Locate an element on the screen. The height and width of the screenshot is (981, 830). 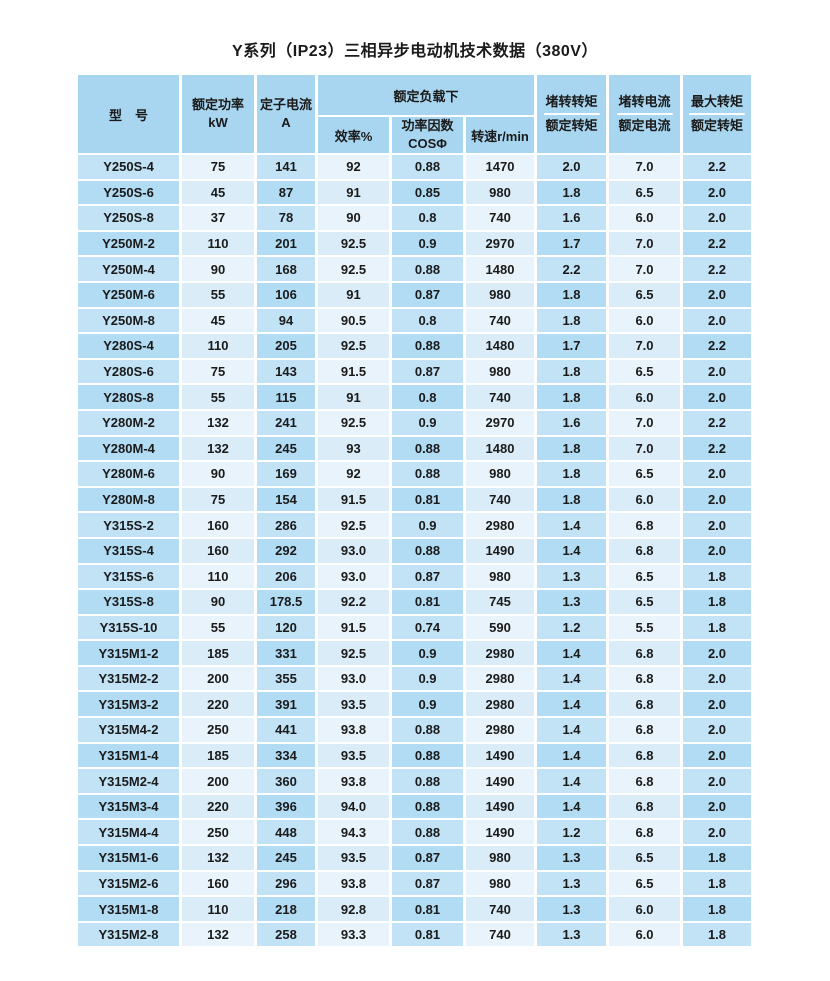
model-cell: Y315M1-4 is located at coordinates (128, 755).